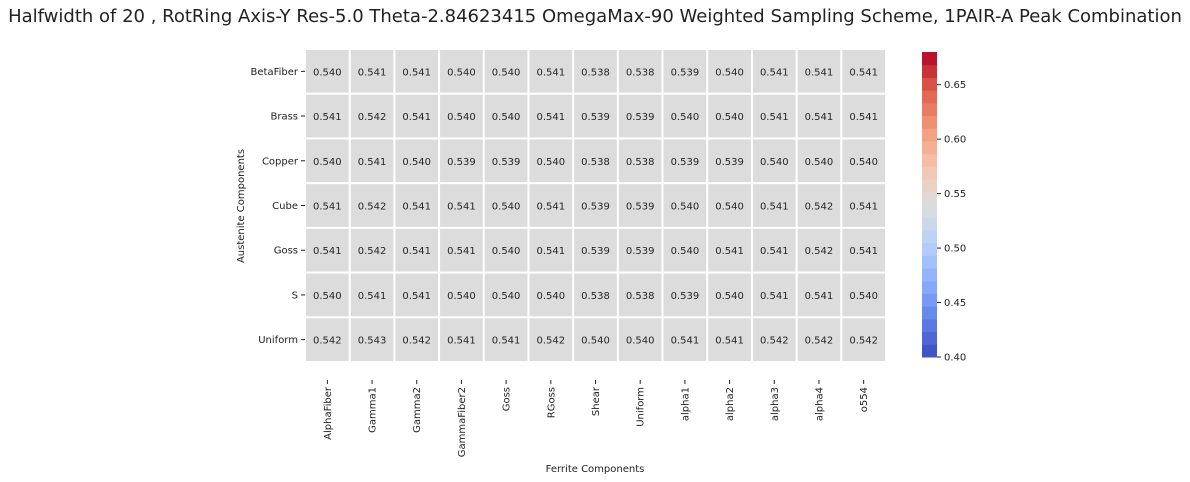  I want to click on y-tick-label: BetaFiber, so click(275, 72).